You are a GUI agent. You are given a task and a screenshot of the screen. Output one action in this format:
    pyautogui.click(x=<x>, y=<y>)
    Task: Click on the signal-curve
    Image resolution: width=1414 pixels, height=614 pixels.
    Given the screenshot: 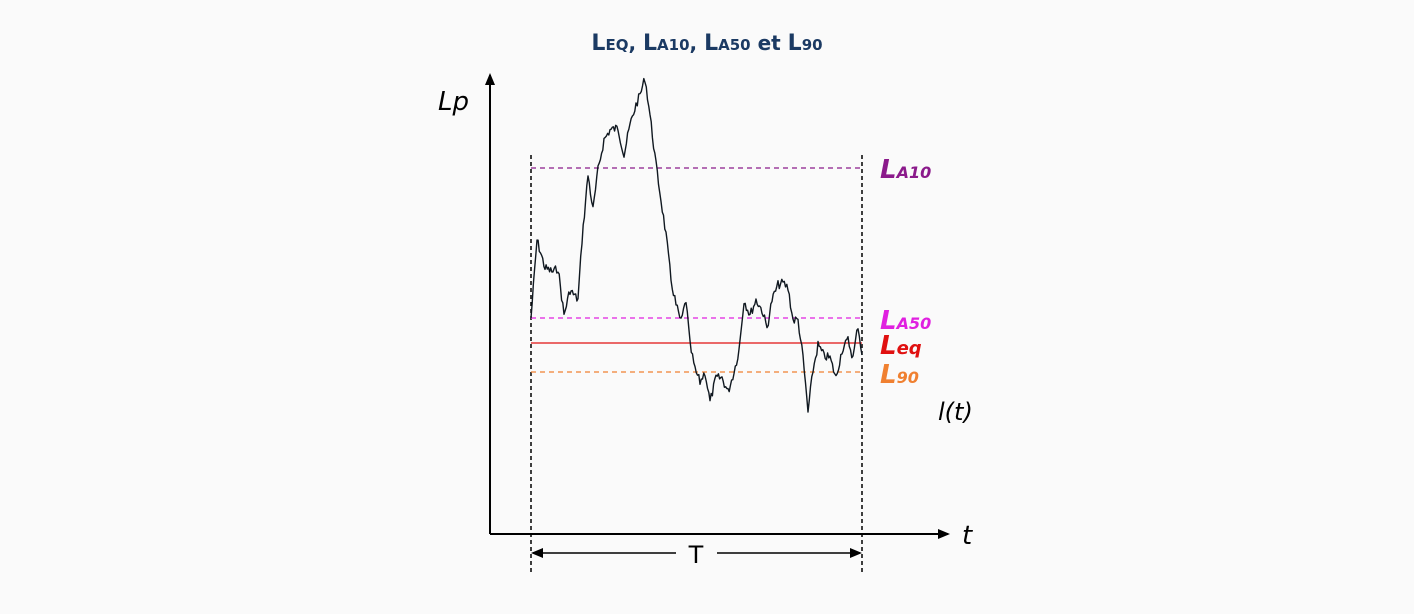 What is the action you would take?
    pyautogui.click(x=696, y=245)
    